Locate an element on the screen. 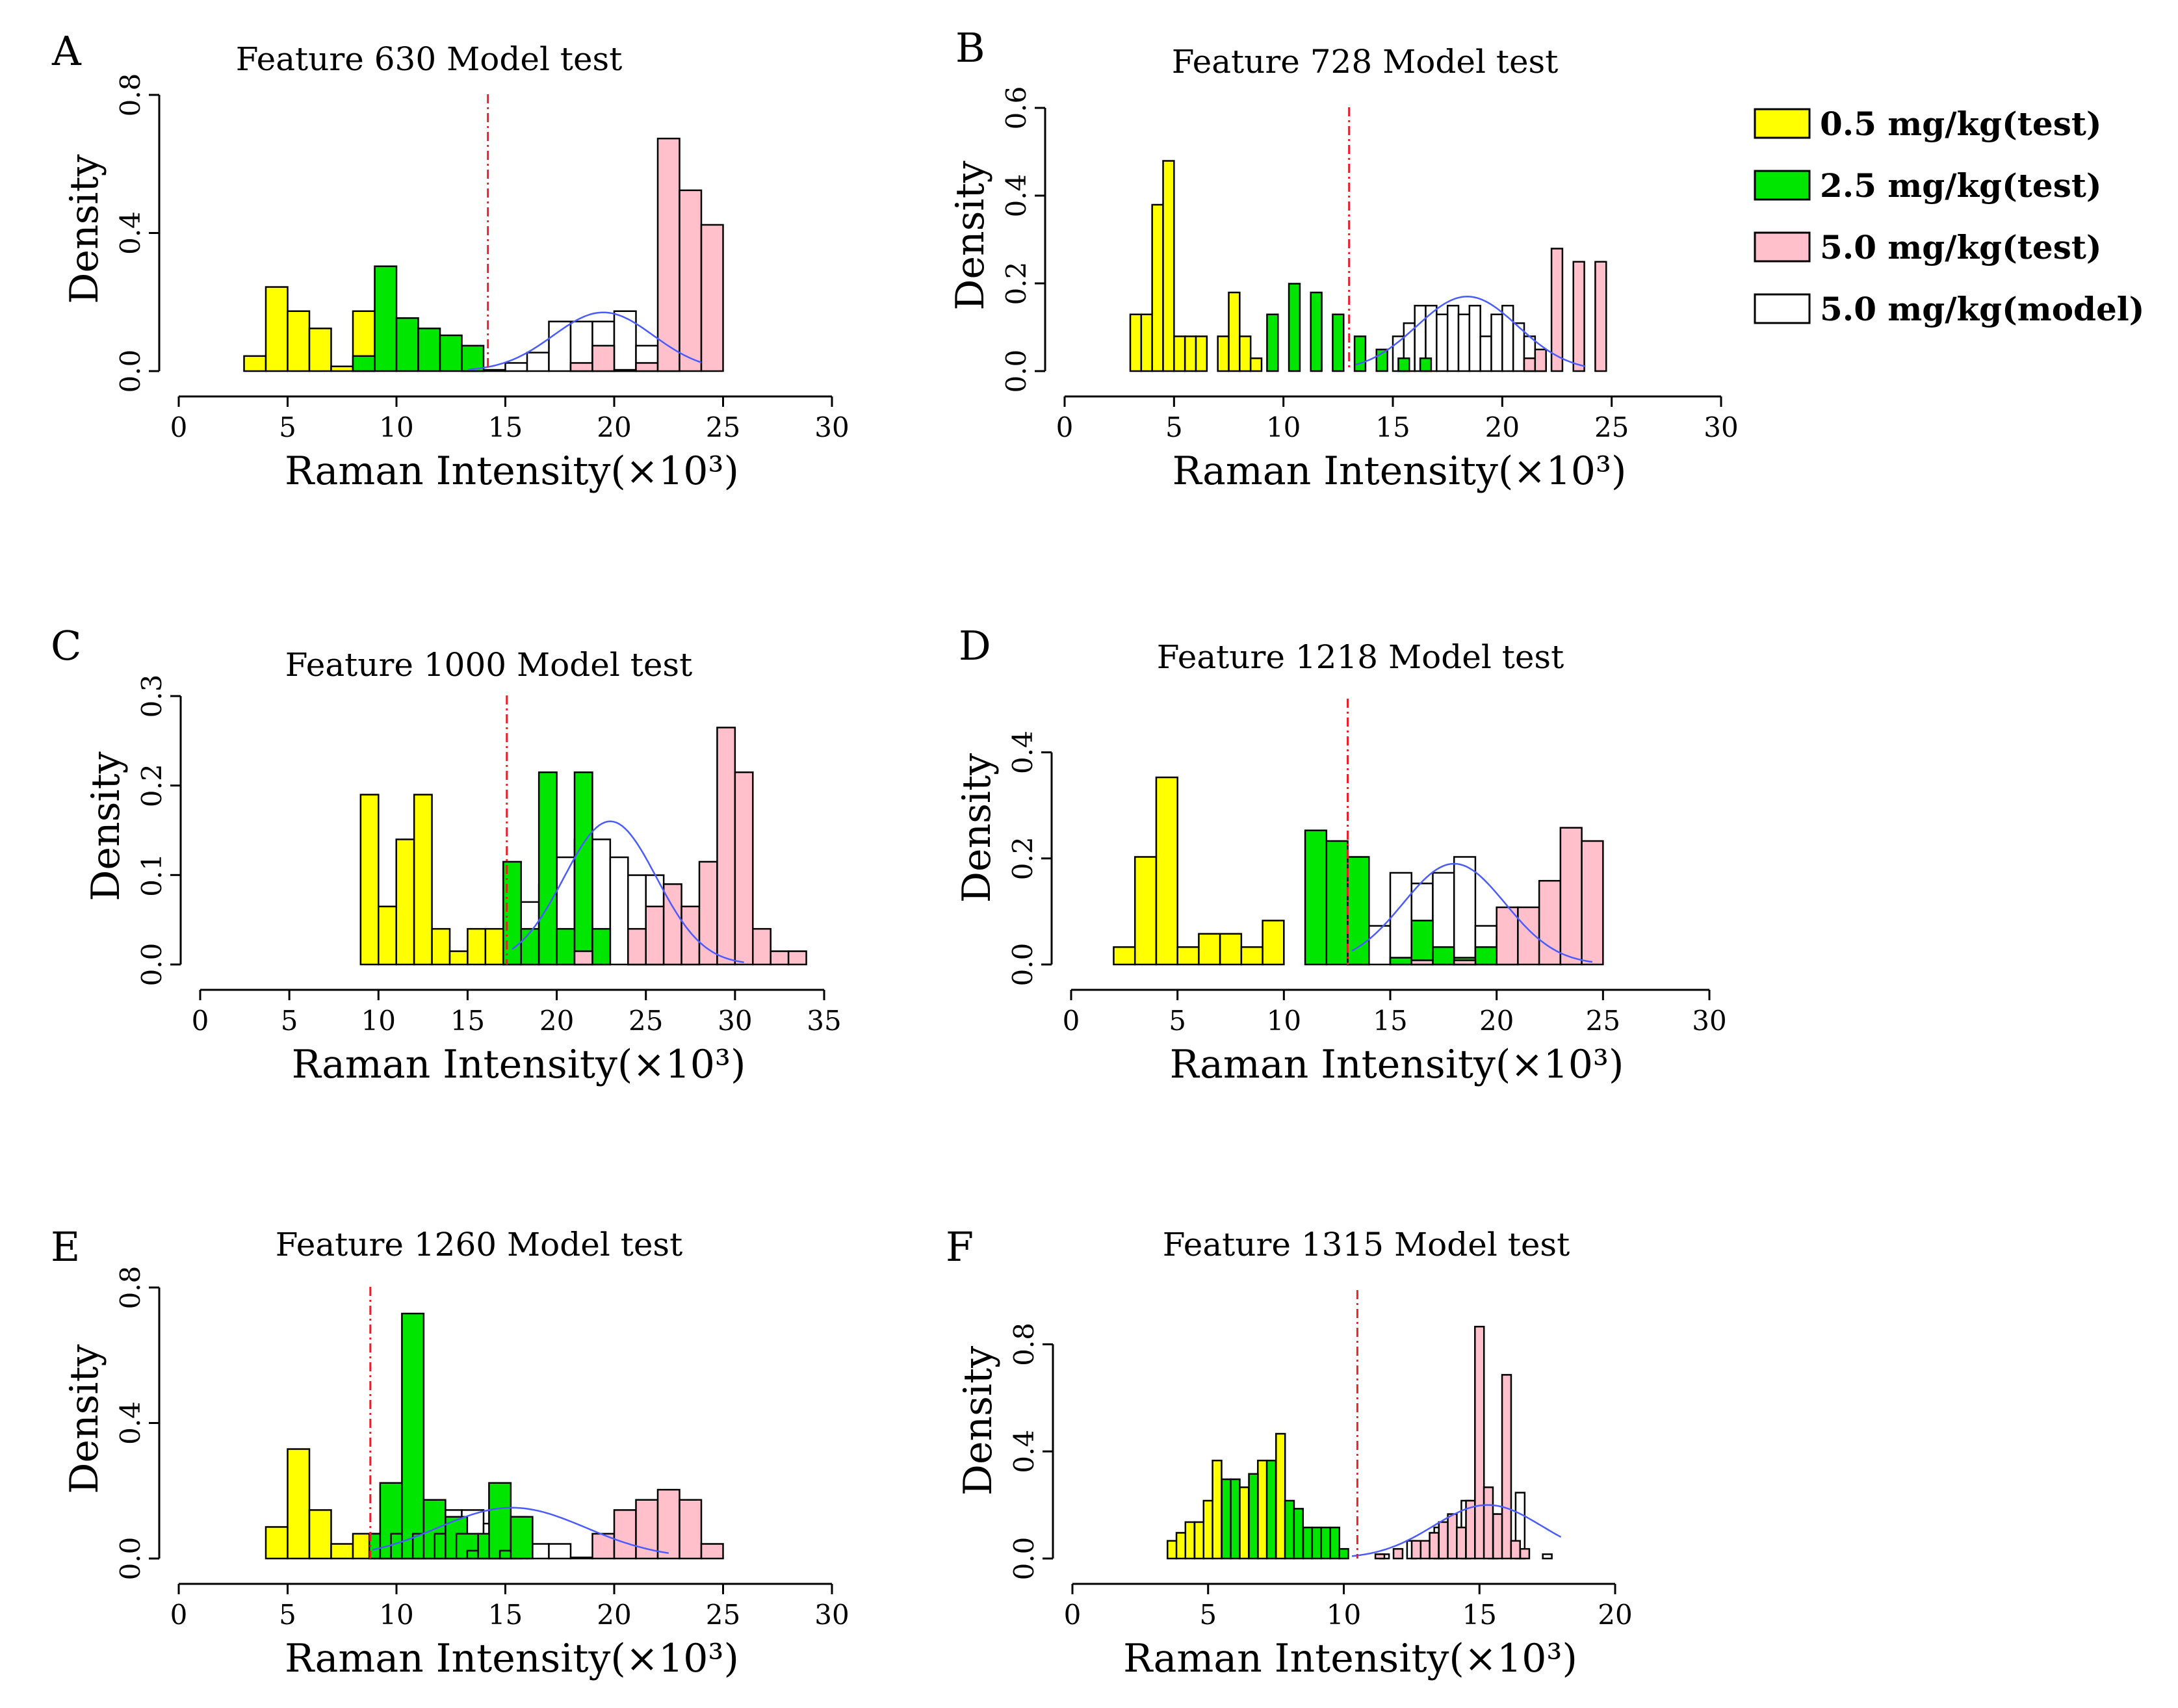 This screenshot has height=1708, width=2178. x-tick-label: 15 is located at coordinates (505, 427).